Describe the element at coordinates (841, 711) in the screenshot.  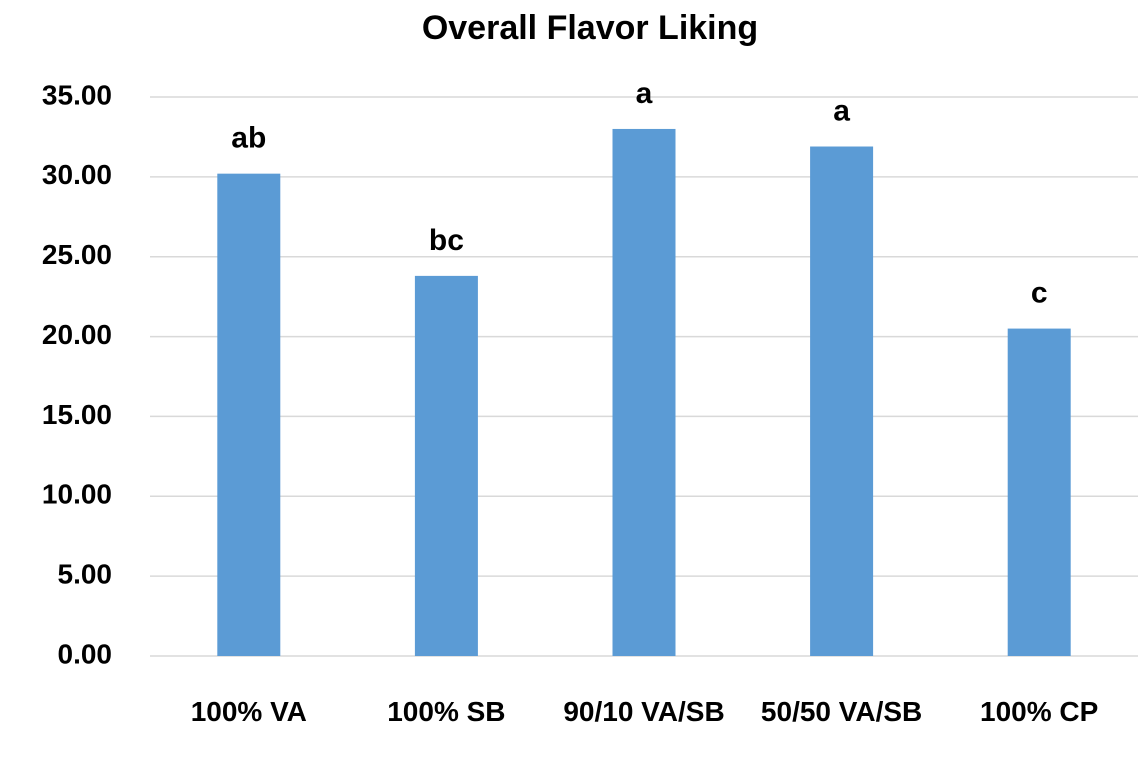
I see `x-tick-label: 50/50 VA/SB` at that location.